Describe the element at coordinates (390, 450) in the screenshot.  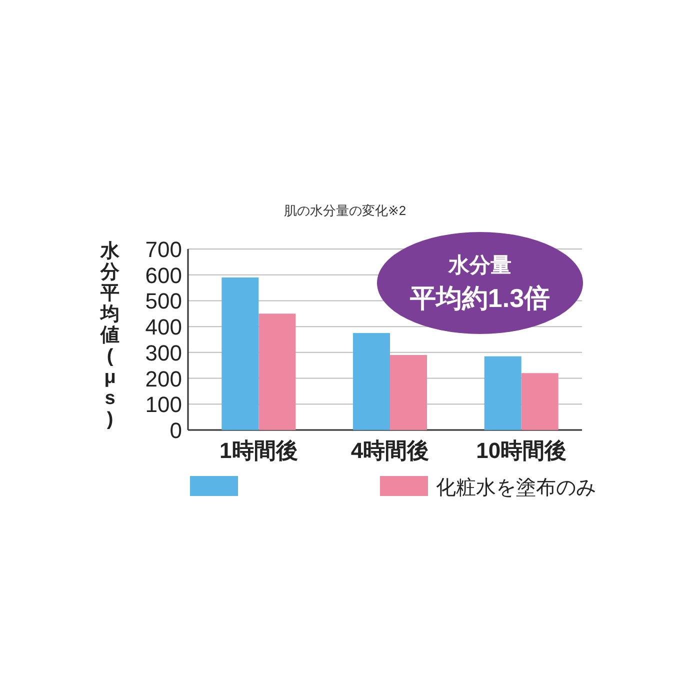
I see `x-tick-label: 4時間後` at that location.